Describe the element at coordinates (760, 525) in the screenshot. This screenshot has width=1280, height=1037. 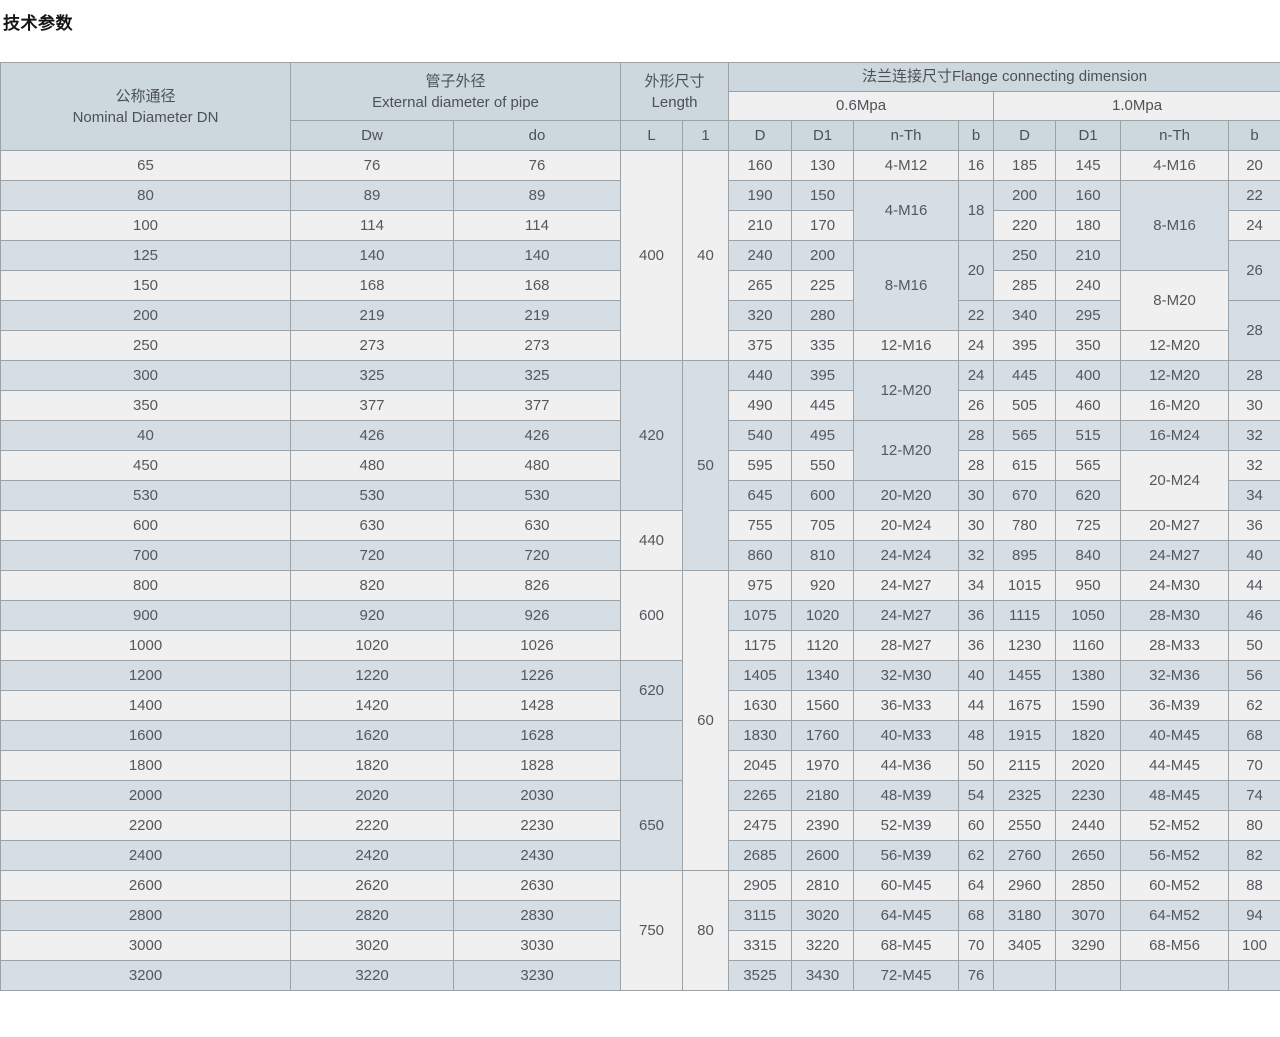
I see `table-cell: 755` at that location.